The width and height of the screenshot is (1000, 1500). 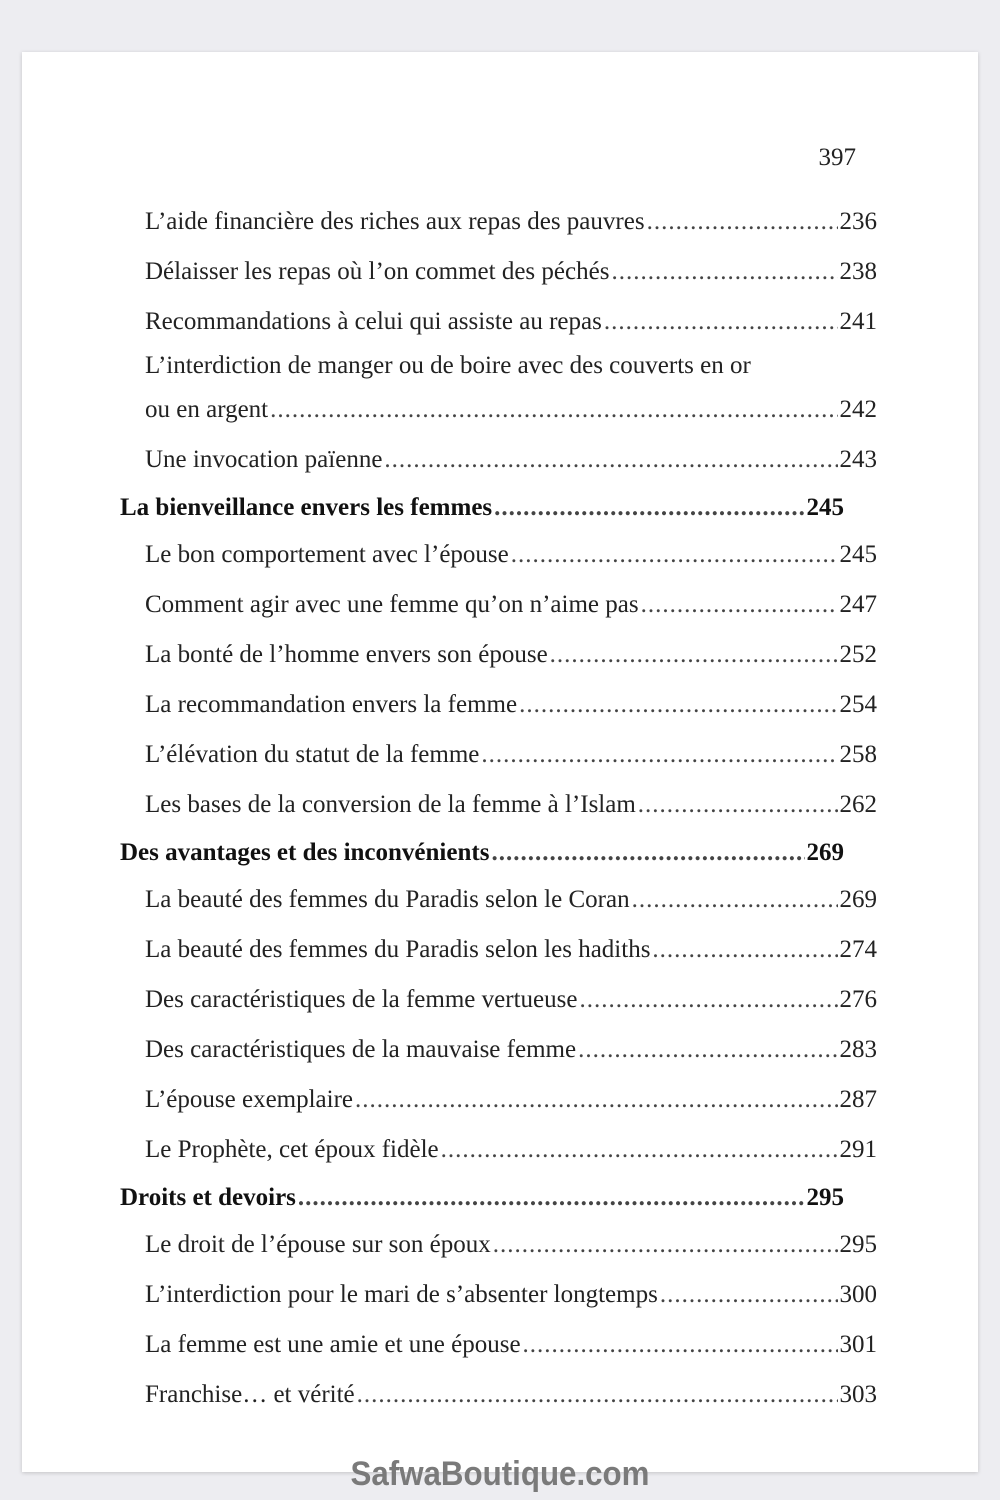 What do you see at coordinates (208, 1197) in the screenshot?
I see `entry-title: Droits et devoirs` at bounding box center [208, 1197].